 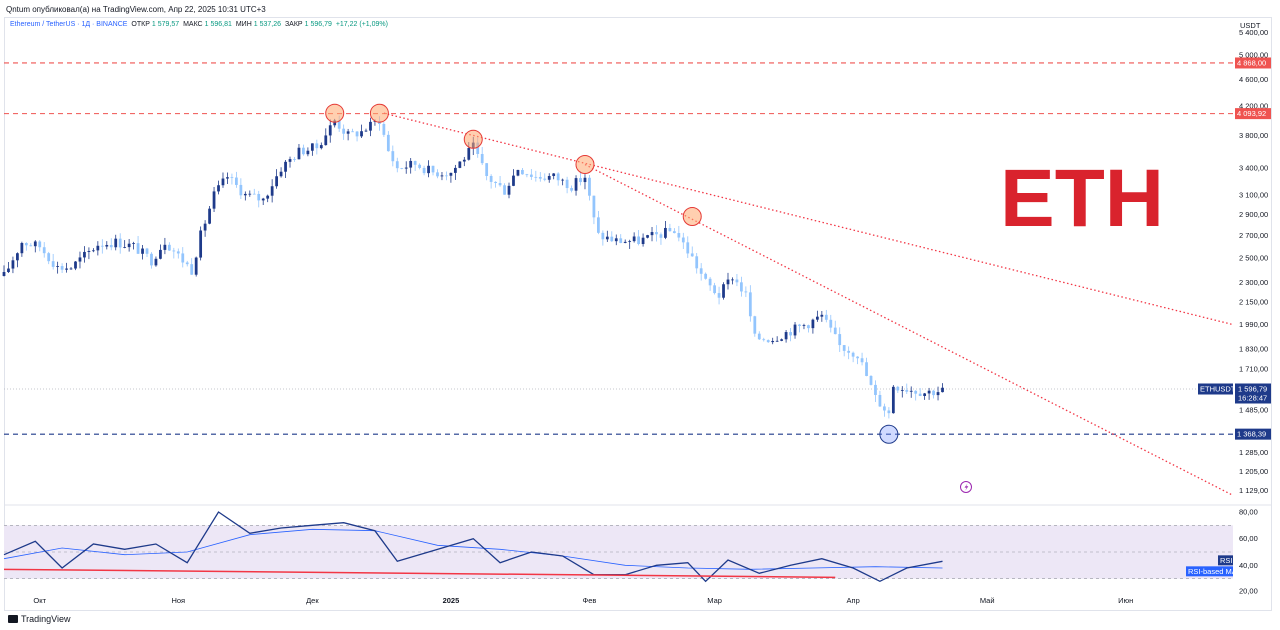 What do you see at coordinates (193, 24) in the screenshot?
I see `legend-high-label: МАКС` at bounding box center [193, 24].